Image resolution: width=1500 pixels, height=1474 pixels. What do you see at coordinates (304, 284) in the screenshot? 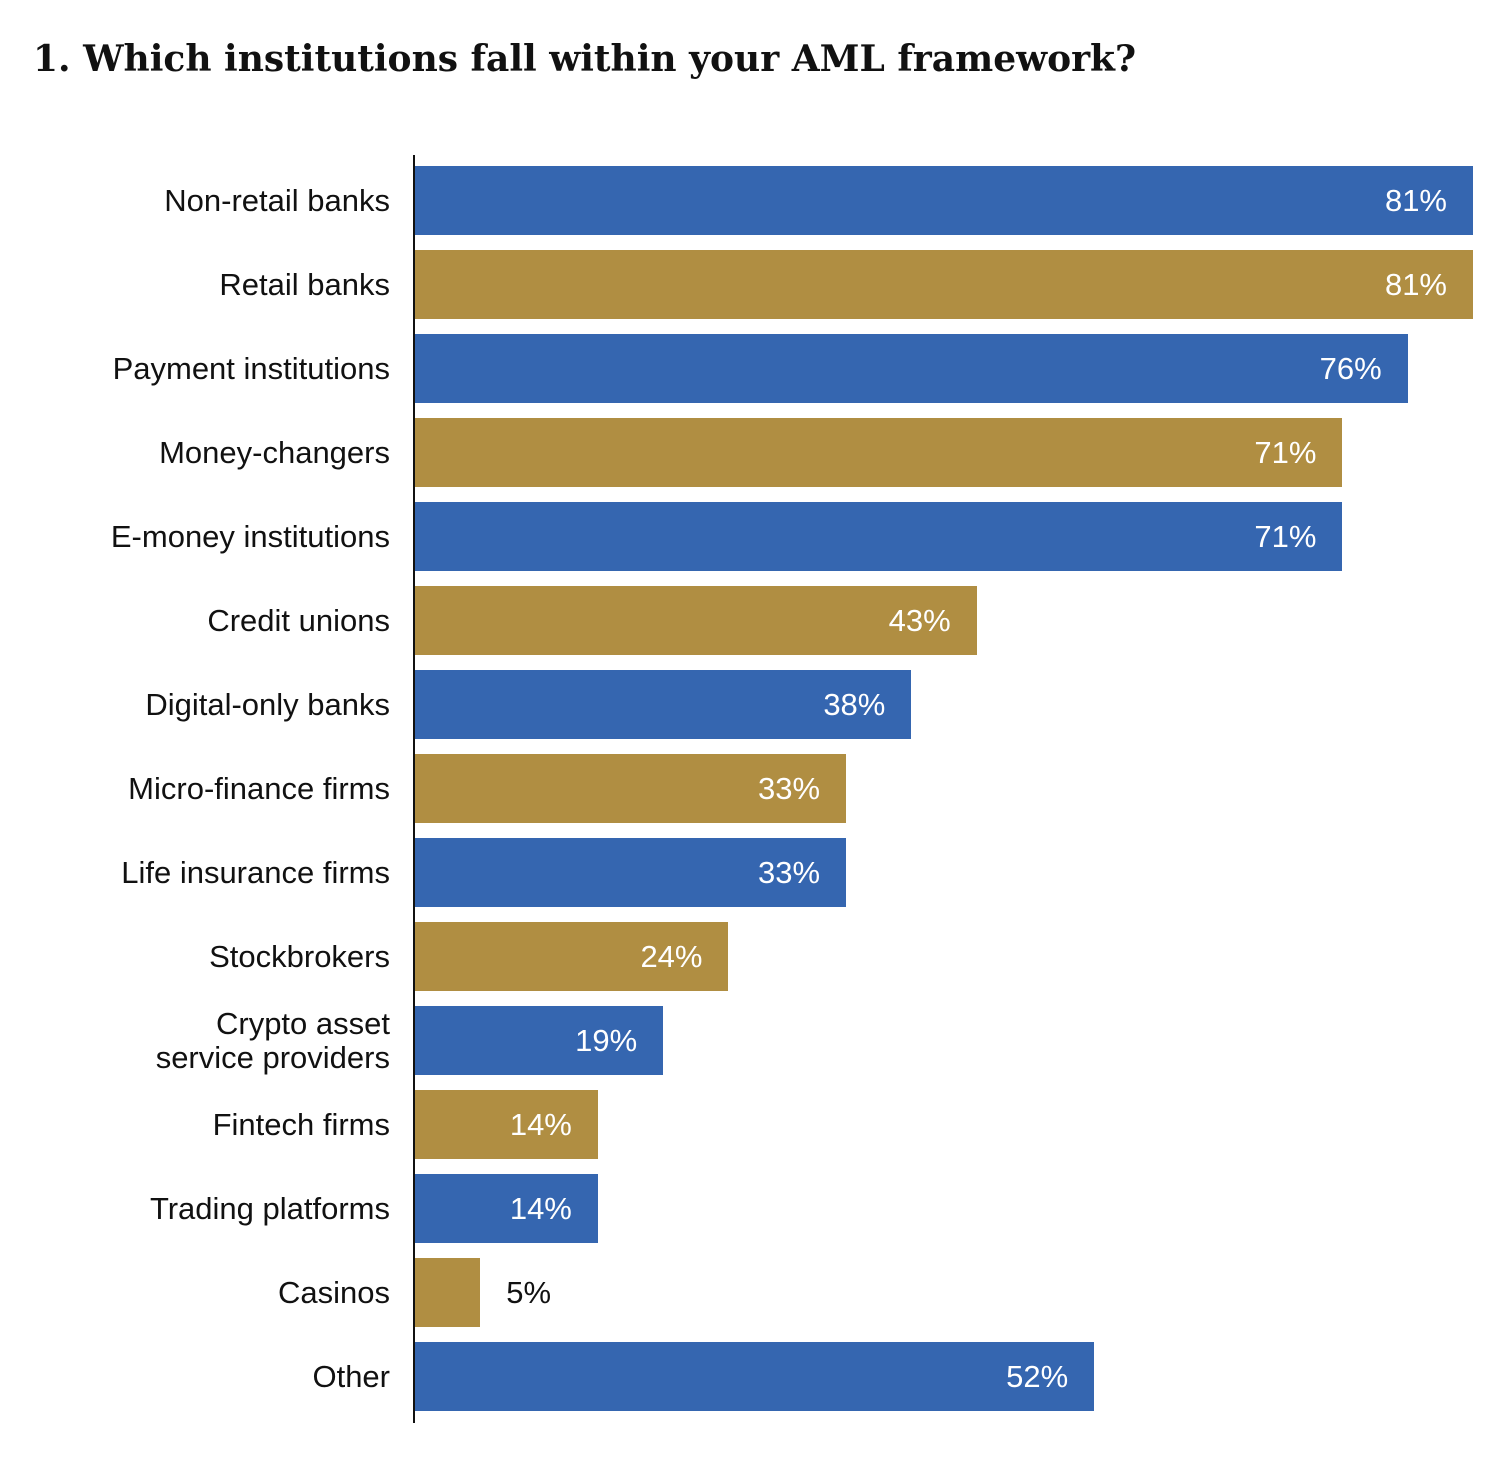
I see `category-label: Retail banks` at bounding box center [304, 284].